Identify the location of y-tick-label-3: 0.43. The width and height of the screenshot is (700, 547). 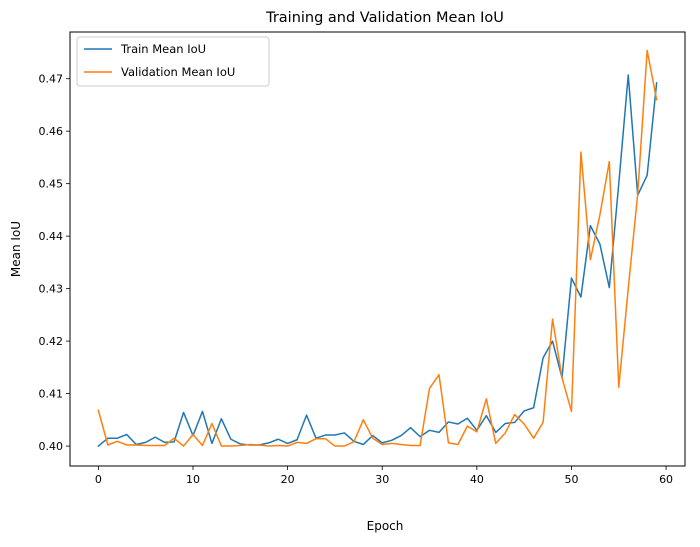
(51, 289).